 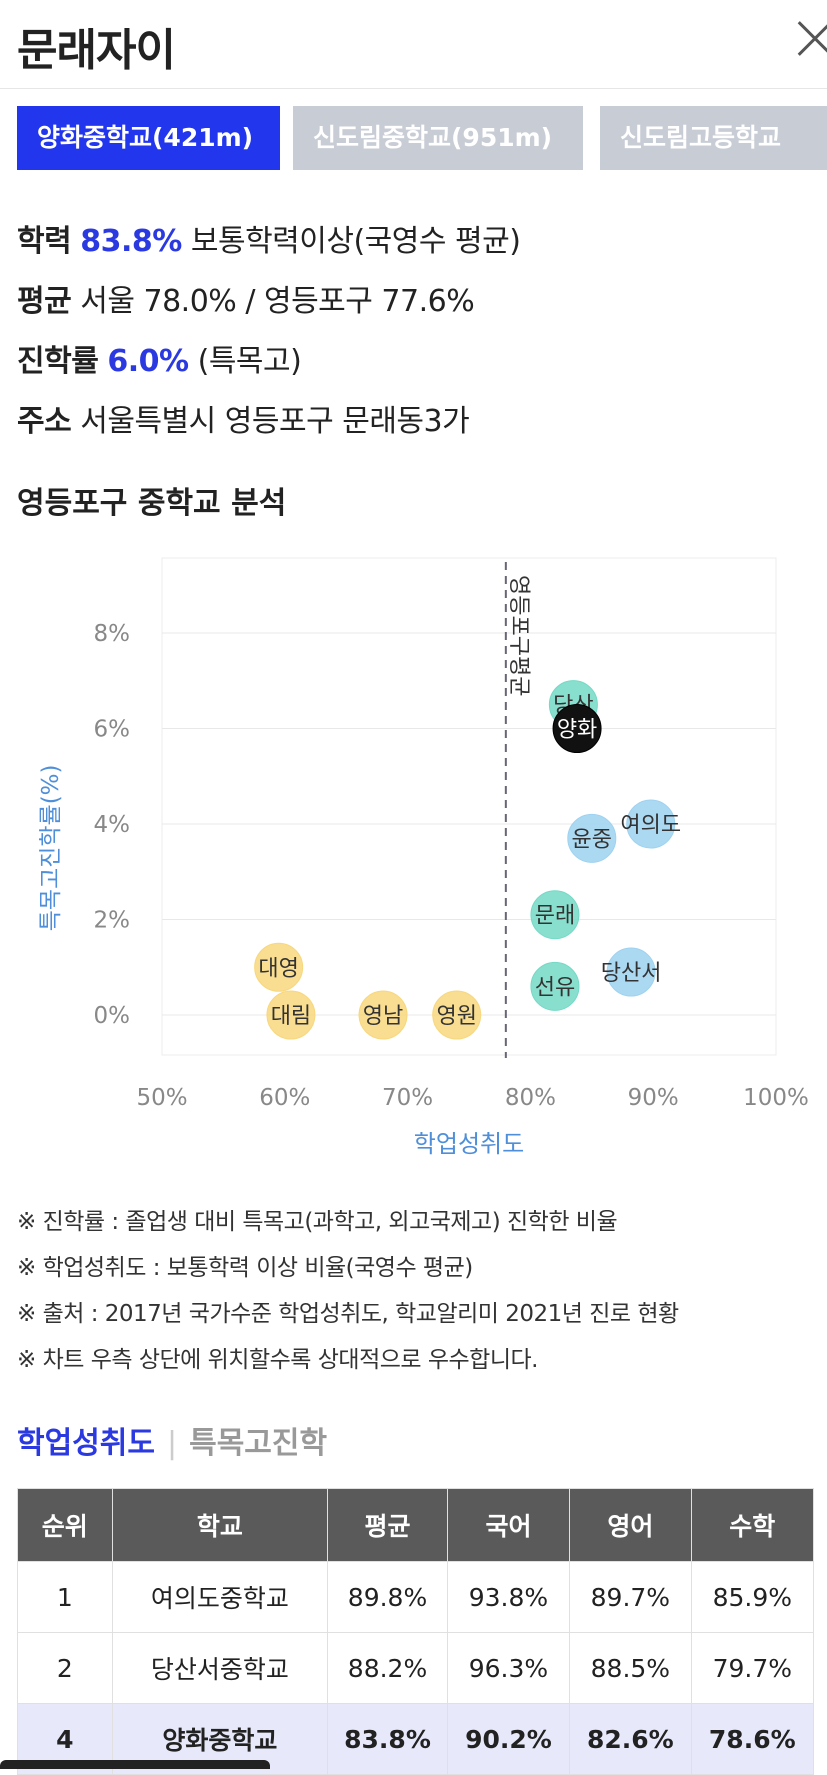 I want to click on header-english: 영어, so click(x=630, y=1525).